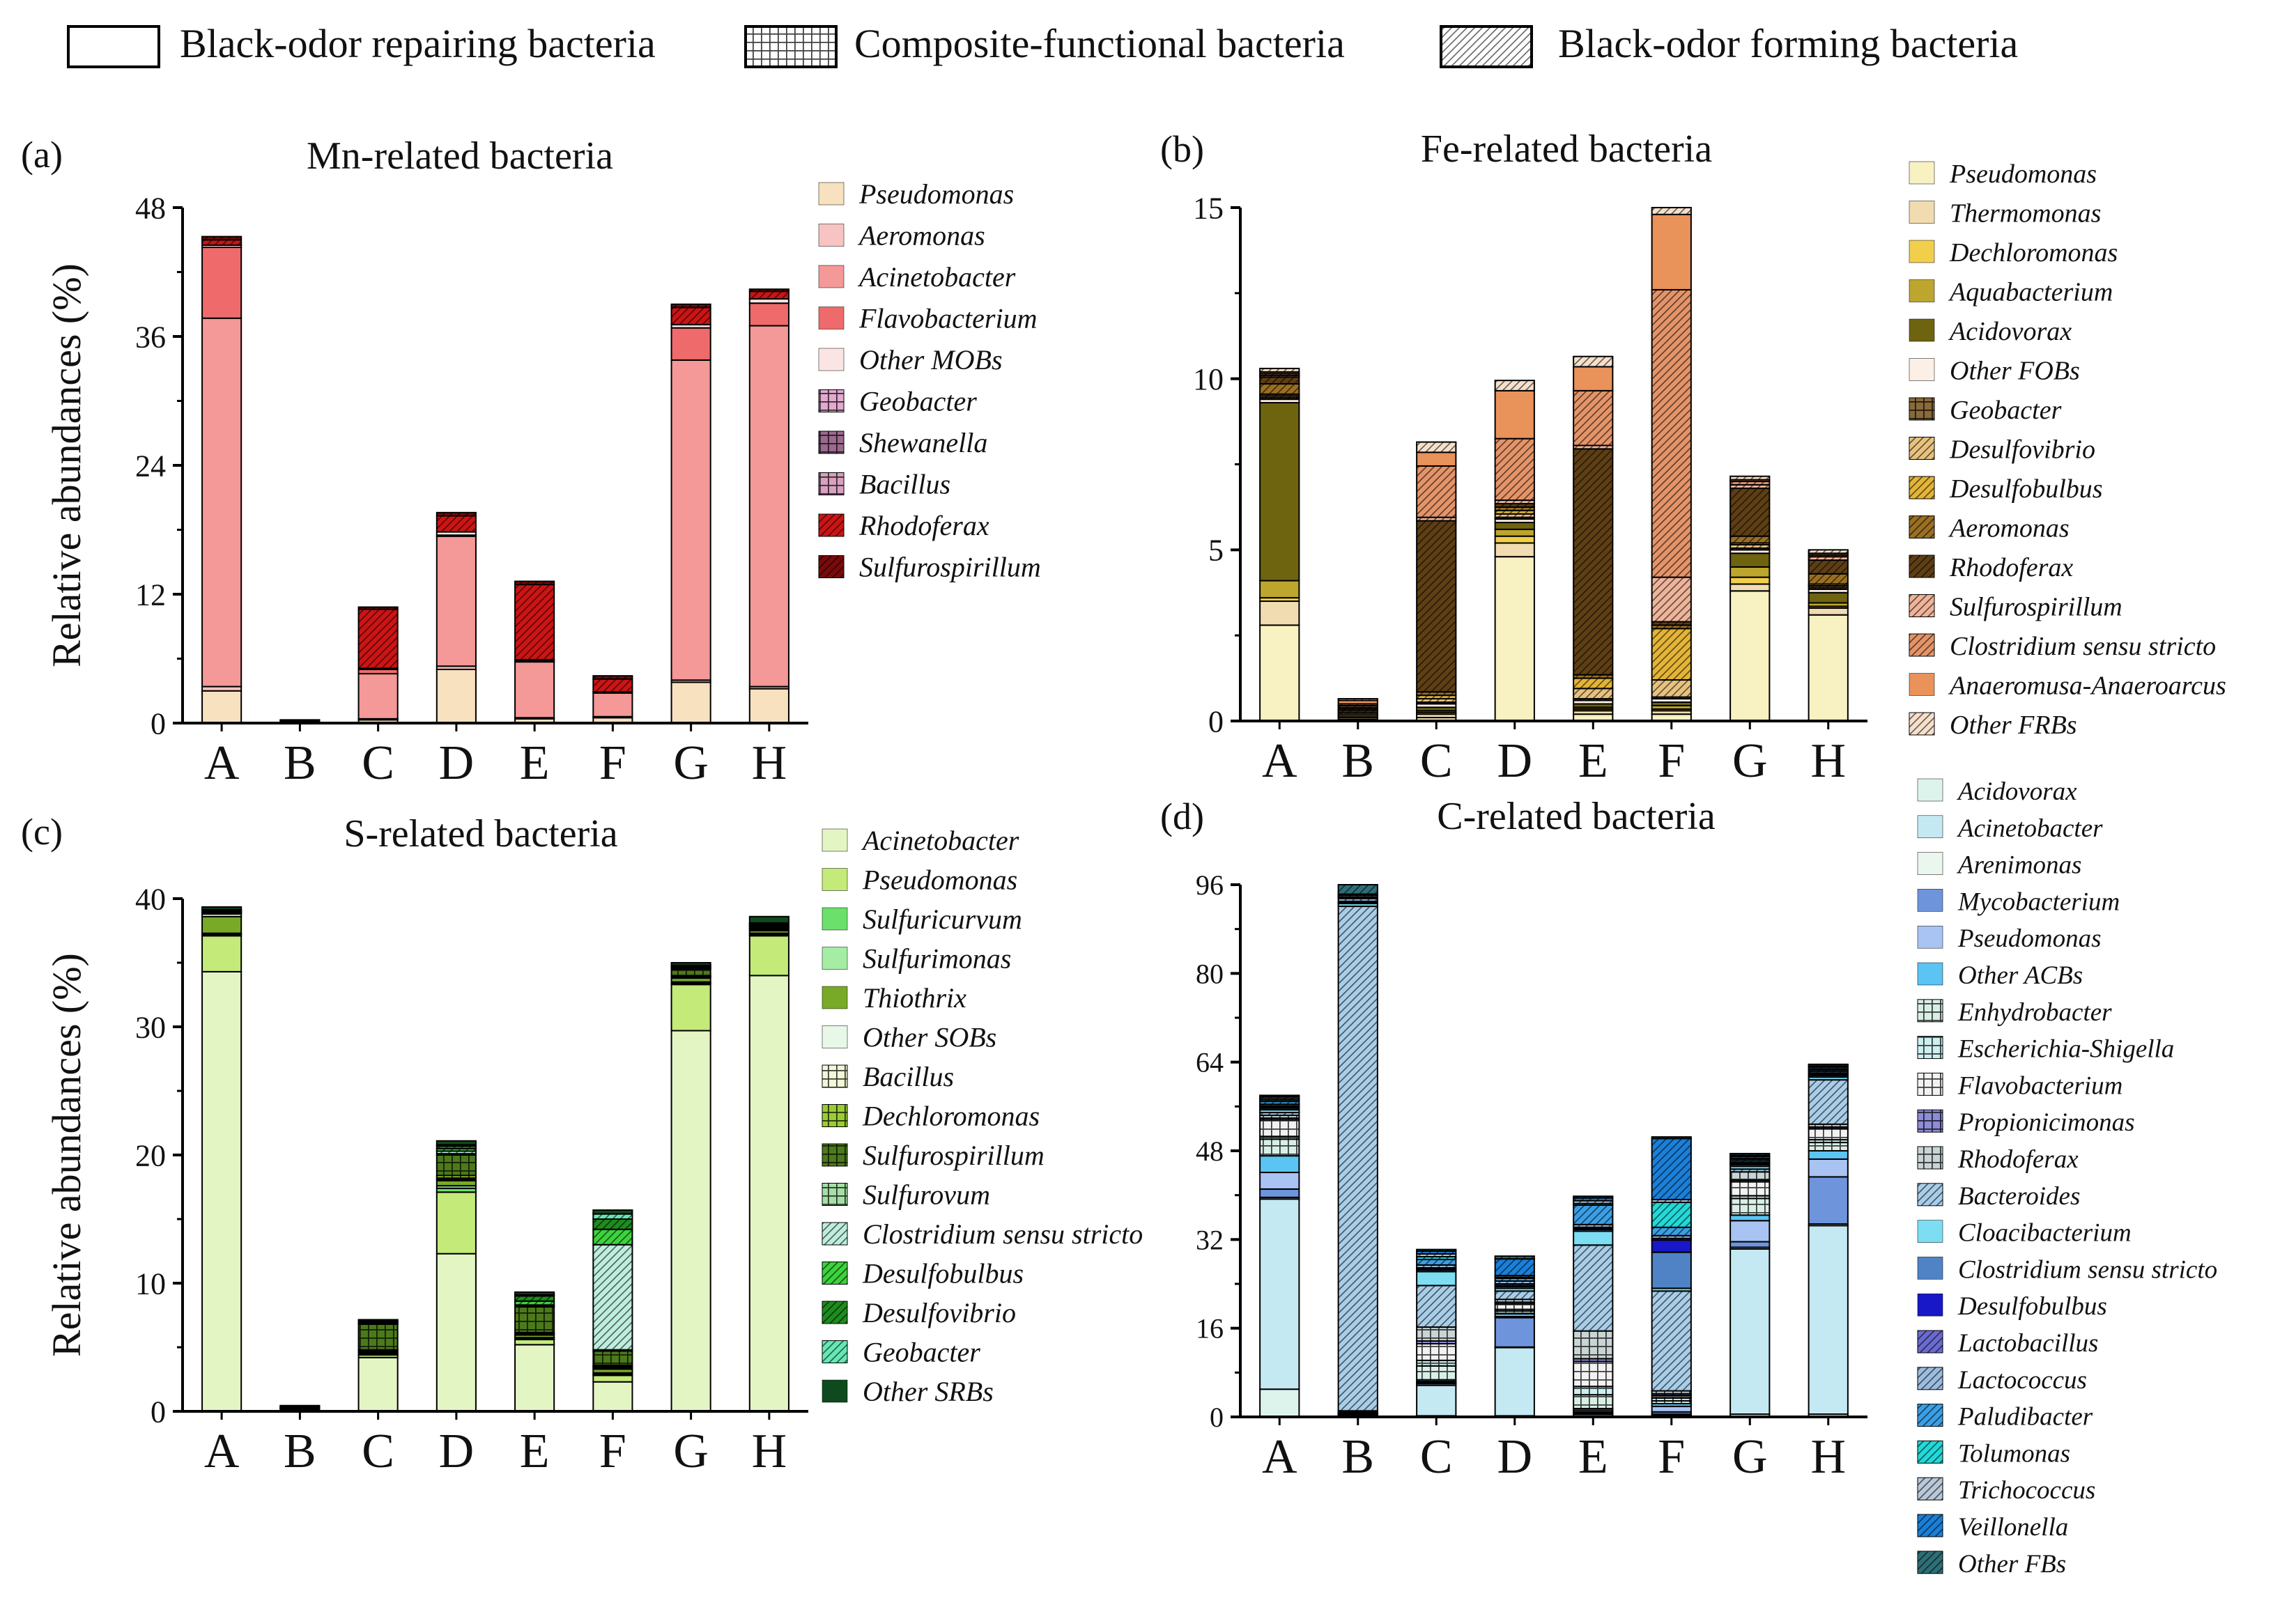 The height and width of the screenshot is (1605, 2296). Describe the element at coordinates (42, 155) in the screenshot. I see `panel-label: (a)` at that location.